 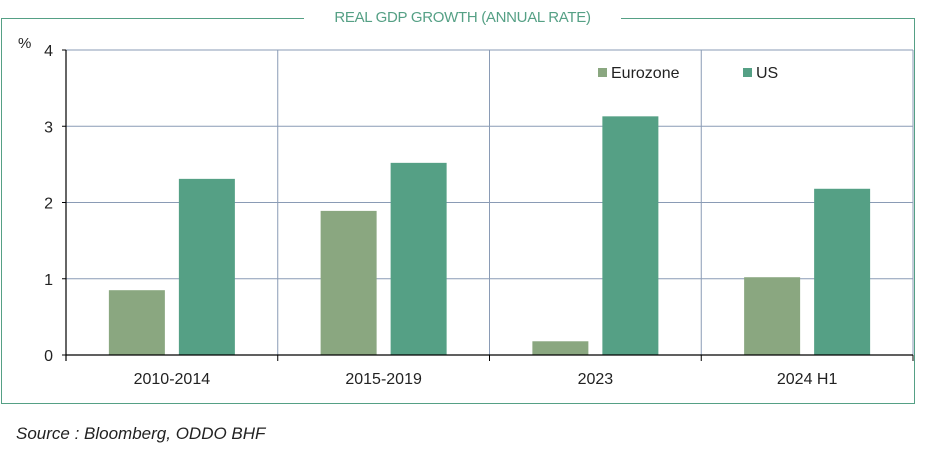 What do you see at coordinates (48, 204) in the screenshot?
I see `y-tick-label: 2` at bounding box center [48, 204].